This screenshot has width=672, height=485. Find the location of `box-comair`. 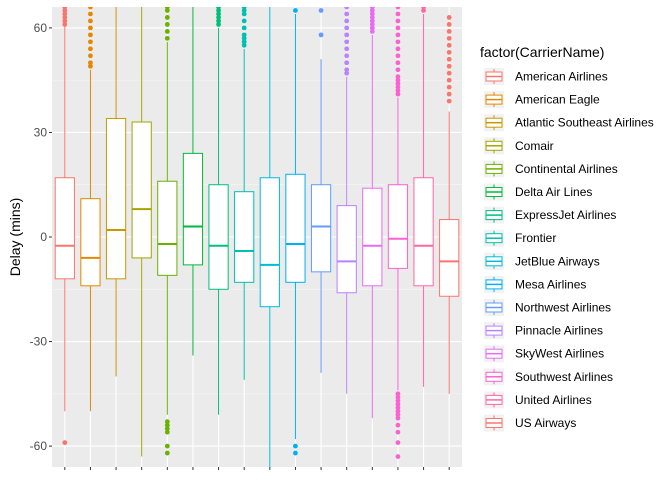

box-comair is located at coordinates (141, 232).